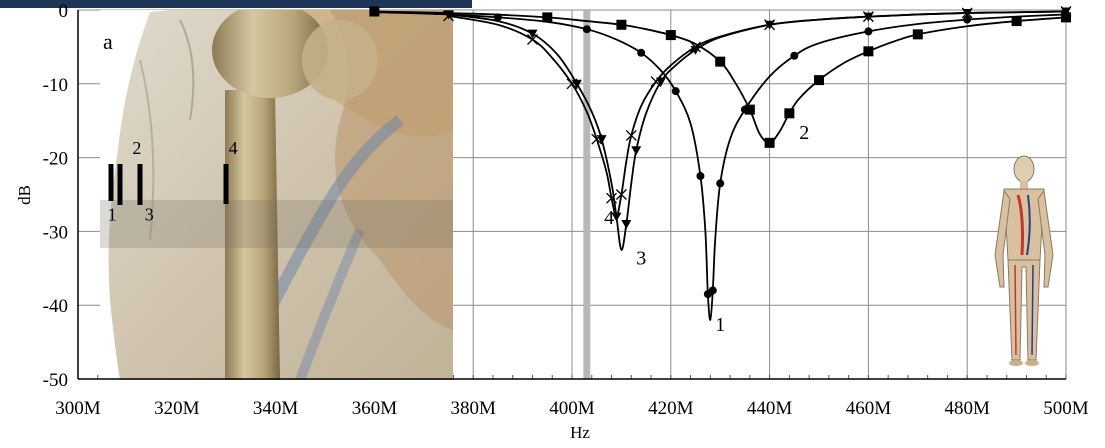  What do you see at coordinates (641, 259) in the screenshot?
I see `curve-label-3: 3` at bounding box center [641, 259].